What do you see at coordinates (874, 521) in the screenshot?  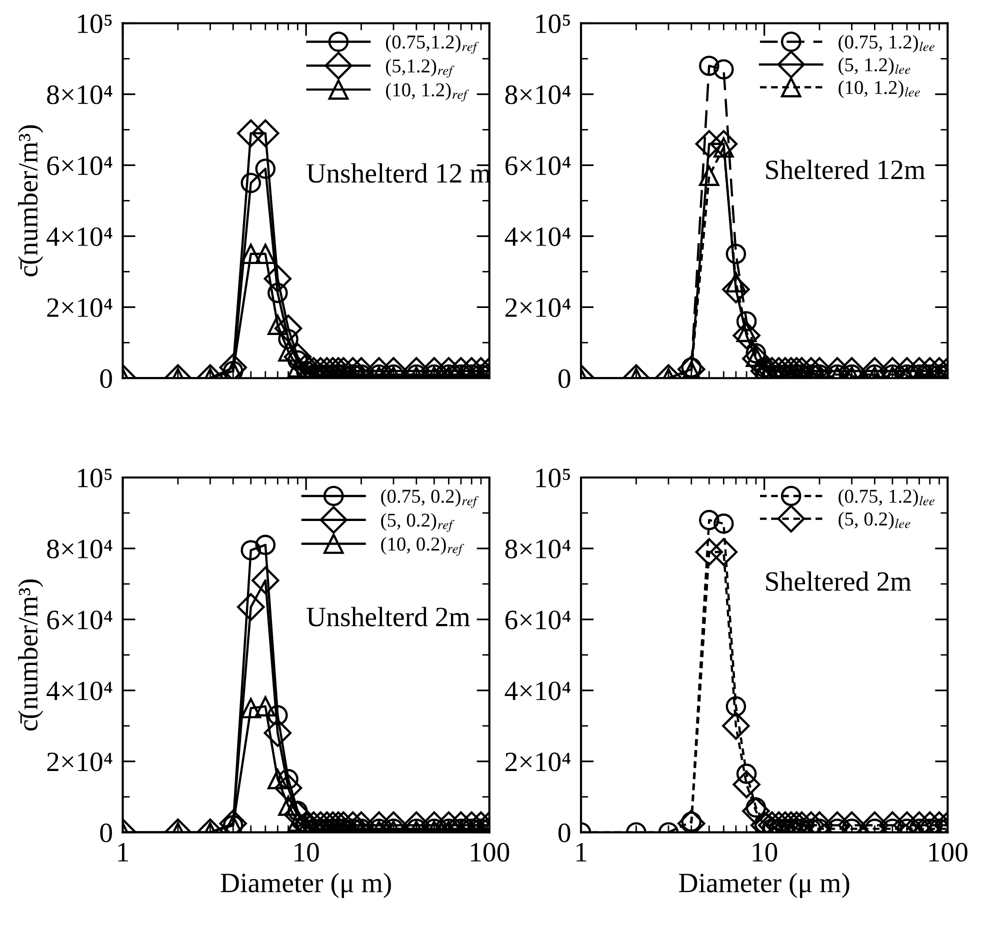 I see `legend-label: (5, 0.2)$_{lee}$` at bounding box center [874, 521].